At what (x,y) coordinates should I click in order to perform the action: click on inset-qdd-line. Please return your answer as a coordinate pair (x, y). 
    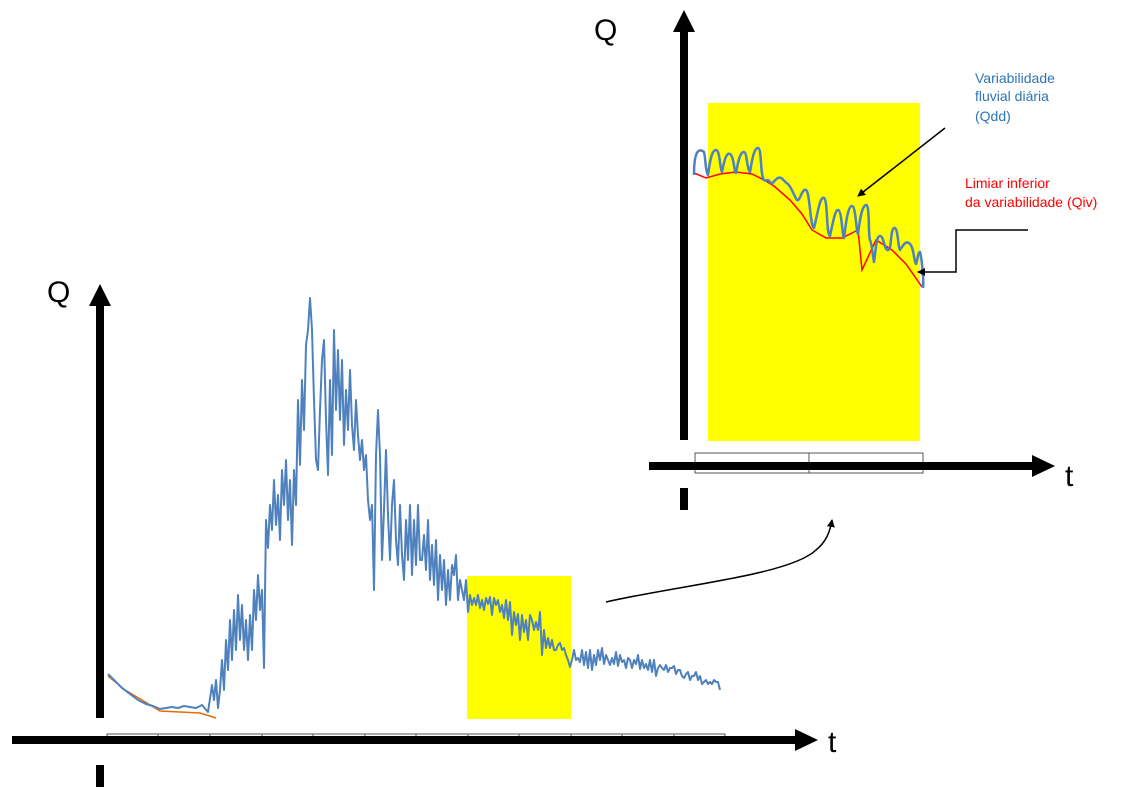
    Looking at the image, I should click on (808, 217).